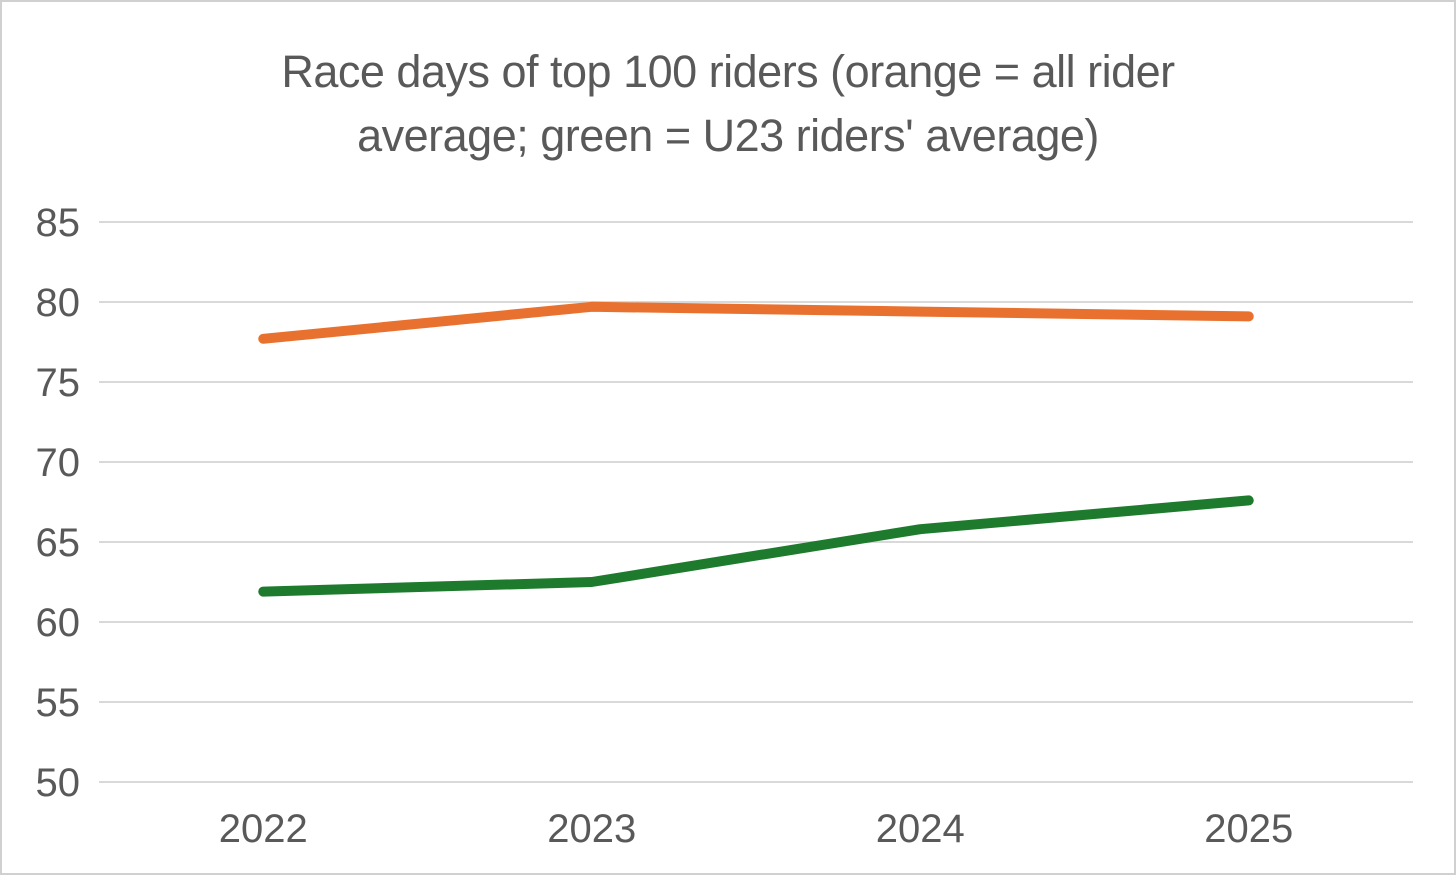 The height and width of the screenshot is (875, 1456). I want to click on x-axis-tick-label: 2025, so click(1248, 829).